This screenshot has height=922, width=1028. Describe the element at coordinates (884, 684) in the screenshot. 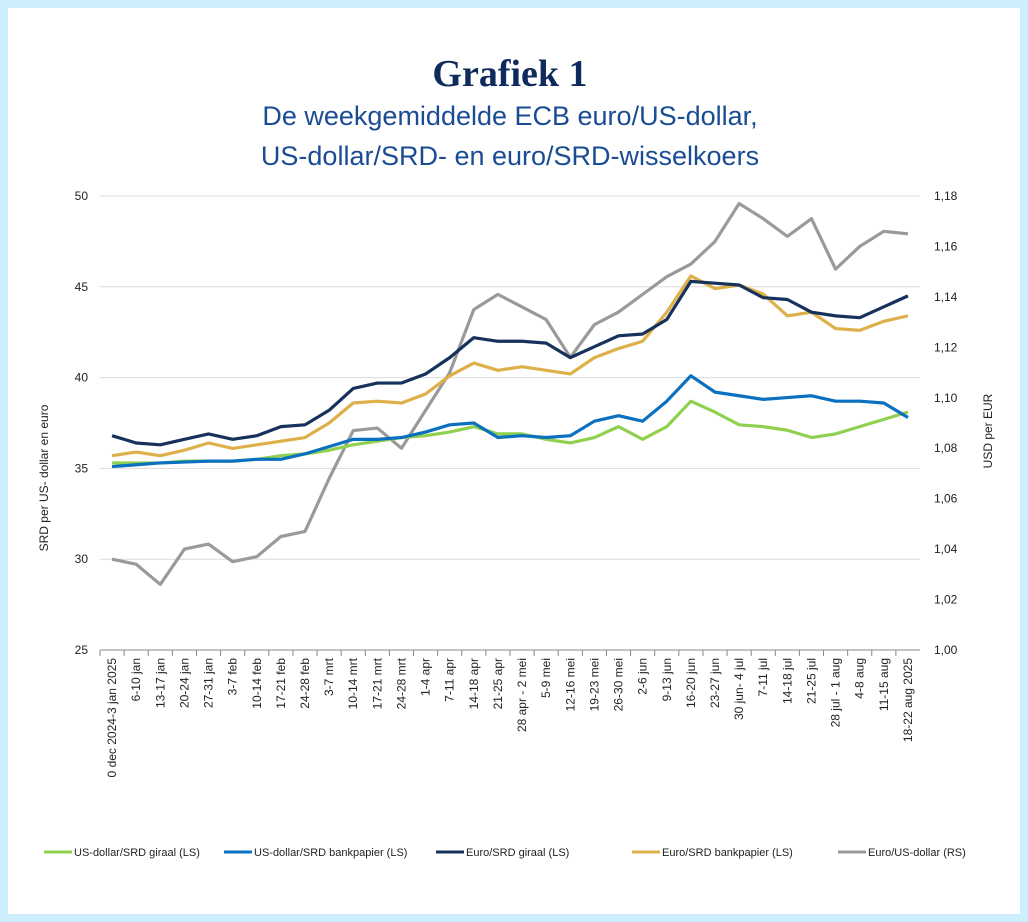

I see `x-tick-label: 11-15 aug` at that location.